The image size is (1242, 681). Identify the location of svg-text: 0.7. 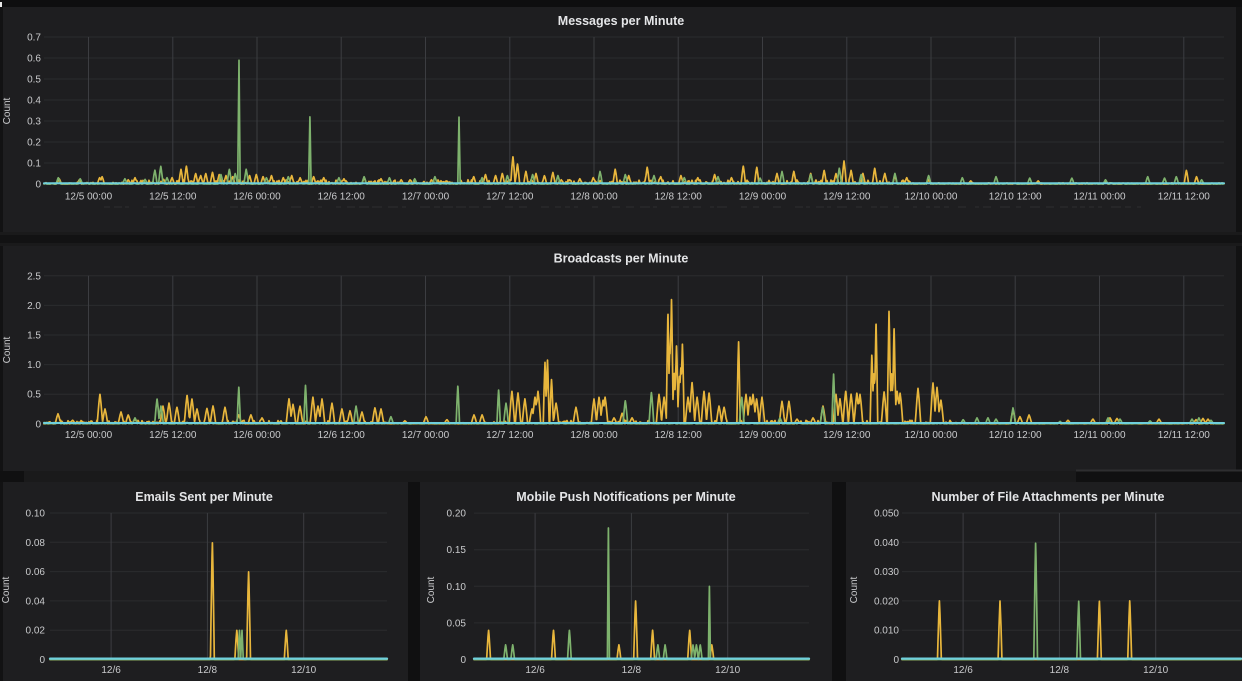
(34, 38).